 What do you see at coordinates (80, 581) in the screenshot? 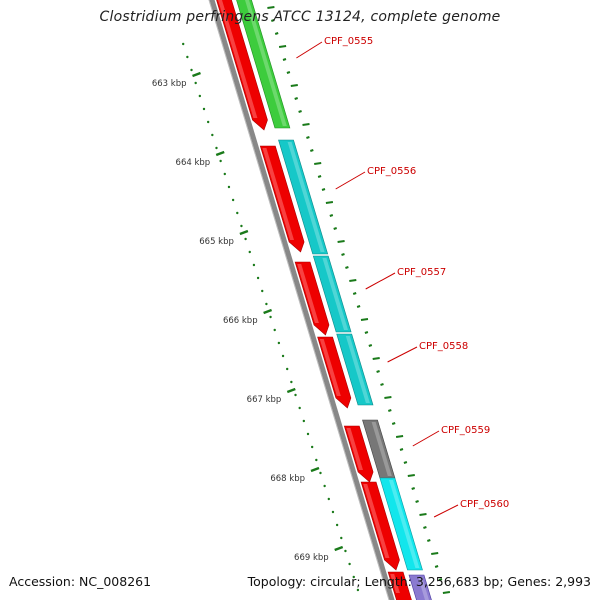
I see `accession-text: Accession: NC_008261` at bounding box center [80, 581].